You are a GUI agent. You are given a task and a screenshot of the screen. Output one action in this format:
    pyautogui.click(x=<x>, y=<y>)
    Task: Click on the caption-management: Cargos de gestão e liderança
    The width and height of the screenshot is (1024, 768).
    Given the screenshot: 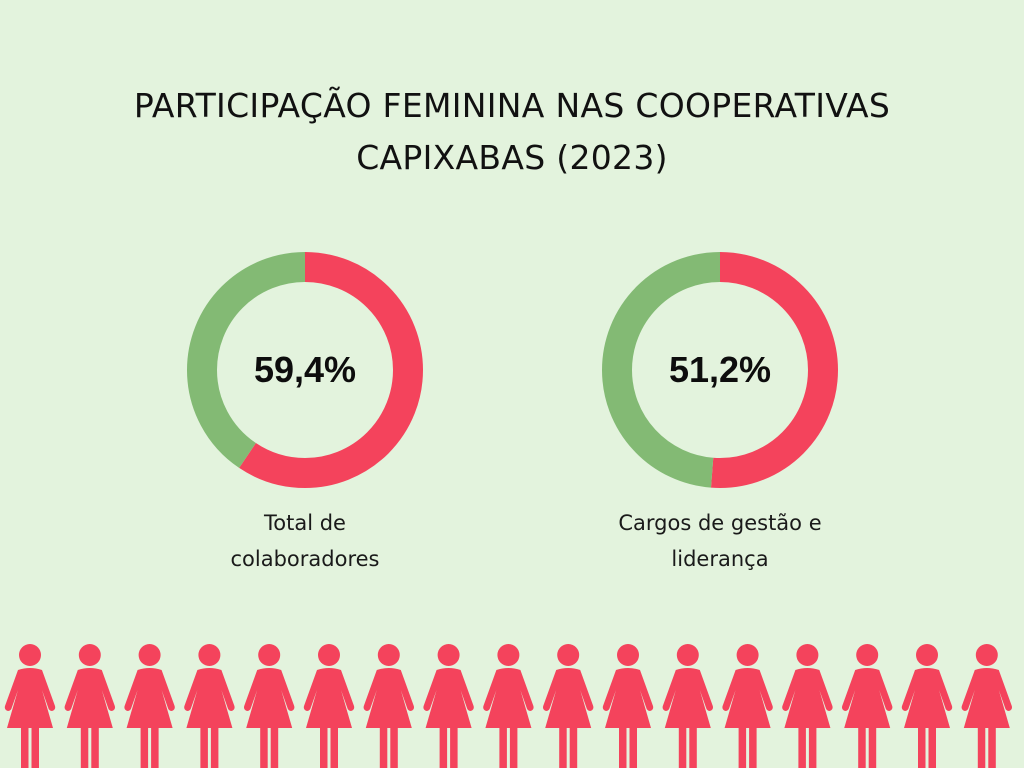 What is the action you would take?
    pyautogui.click(x=720, y=541)
    